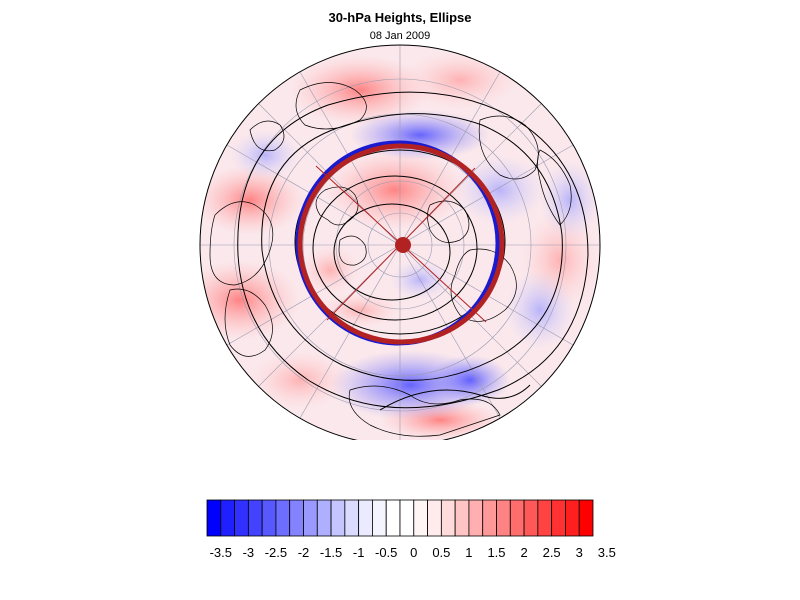  I want to click on colorbar-label: -2.5, so click(276, 552).